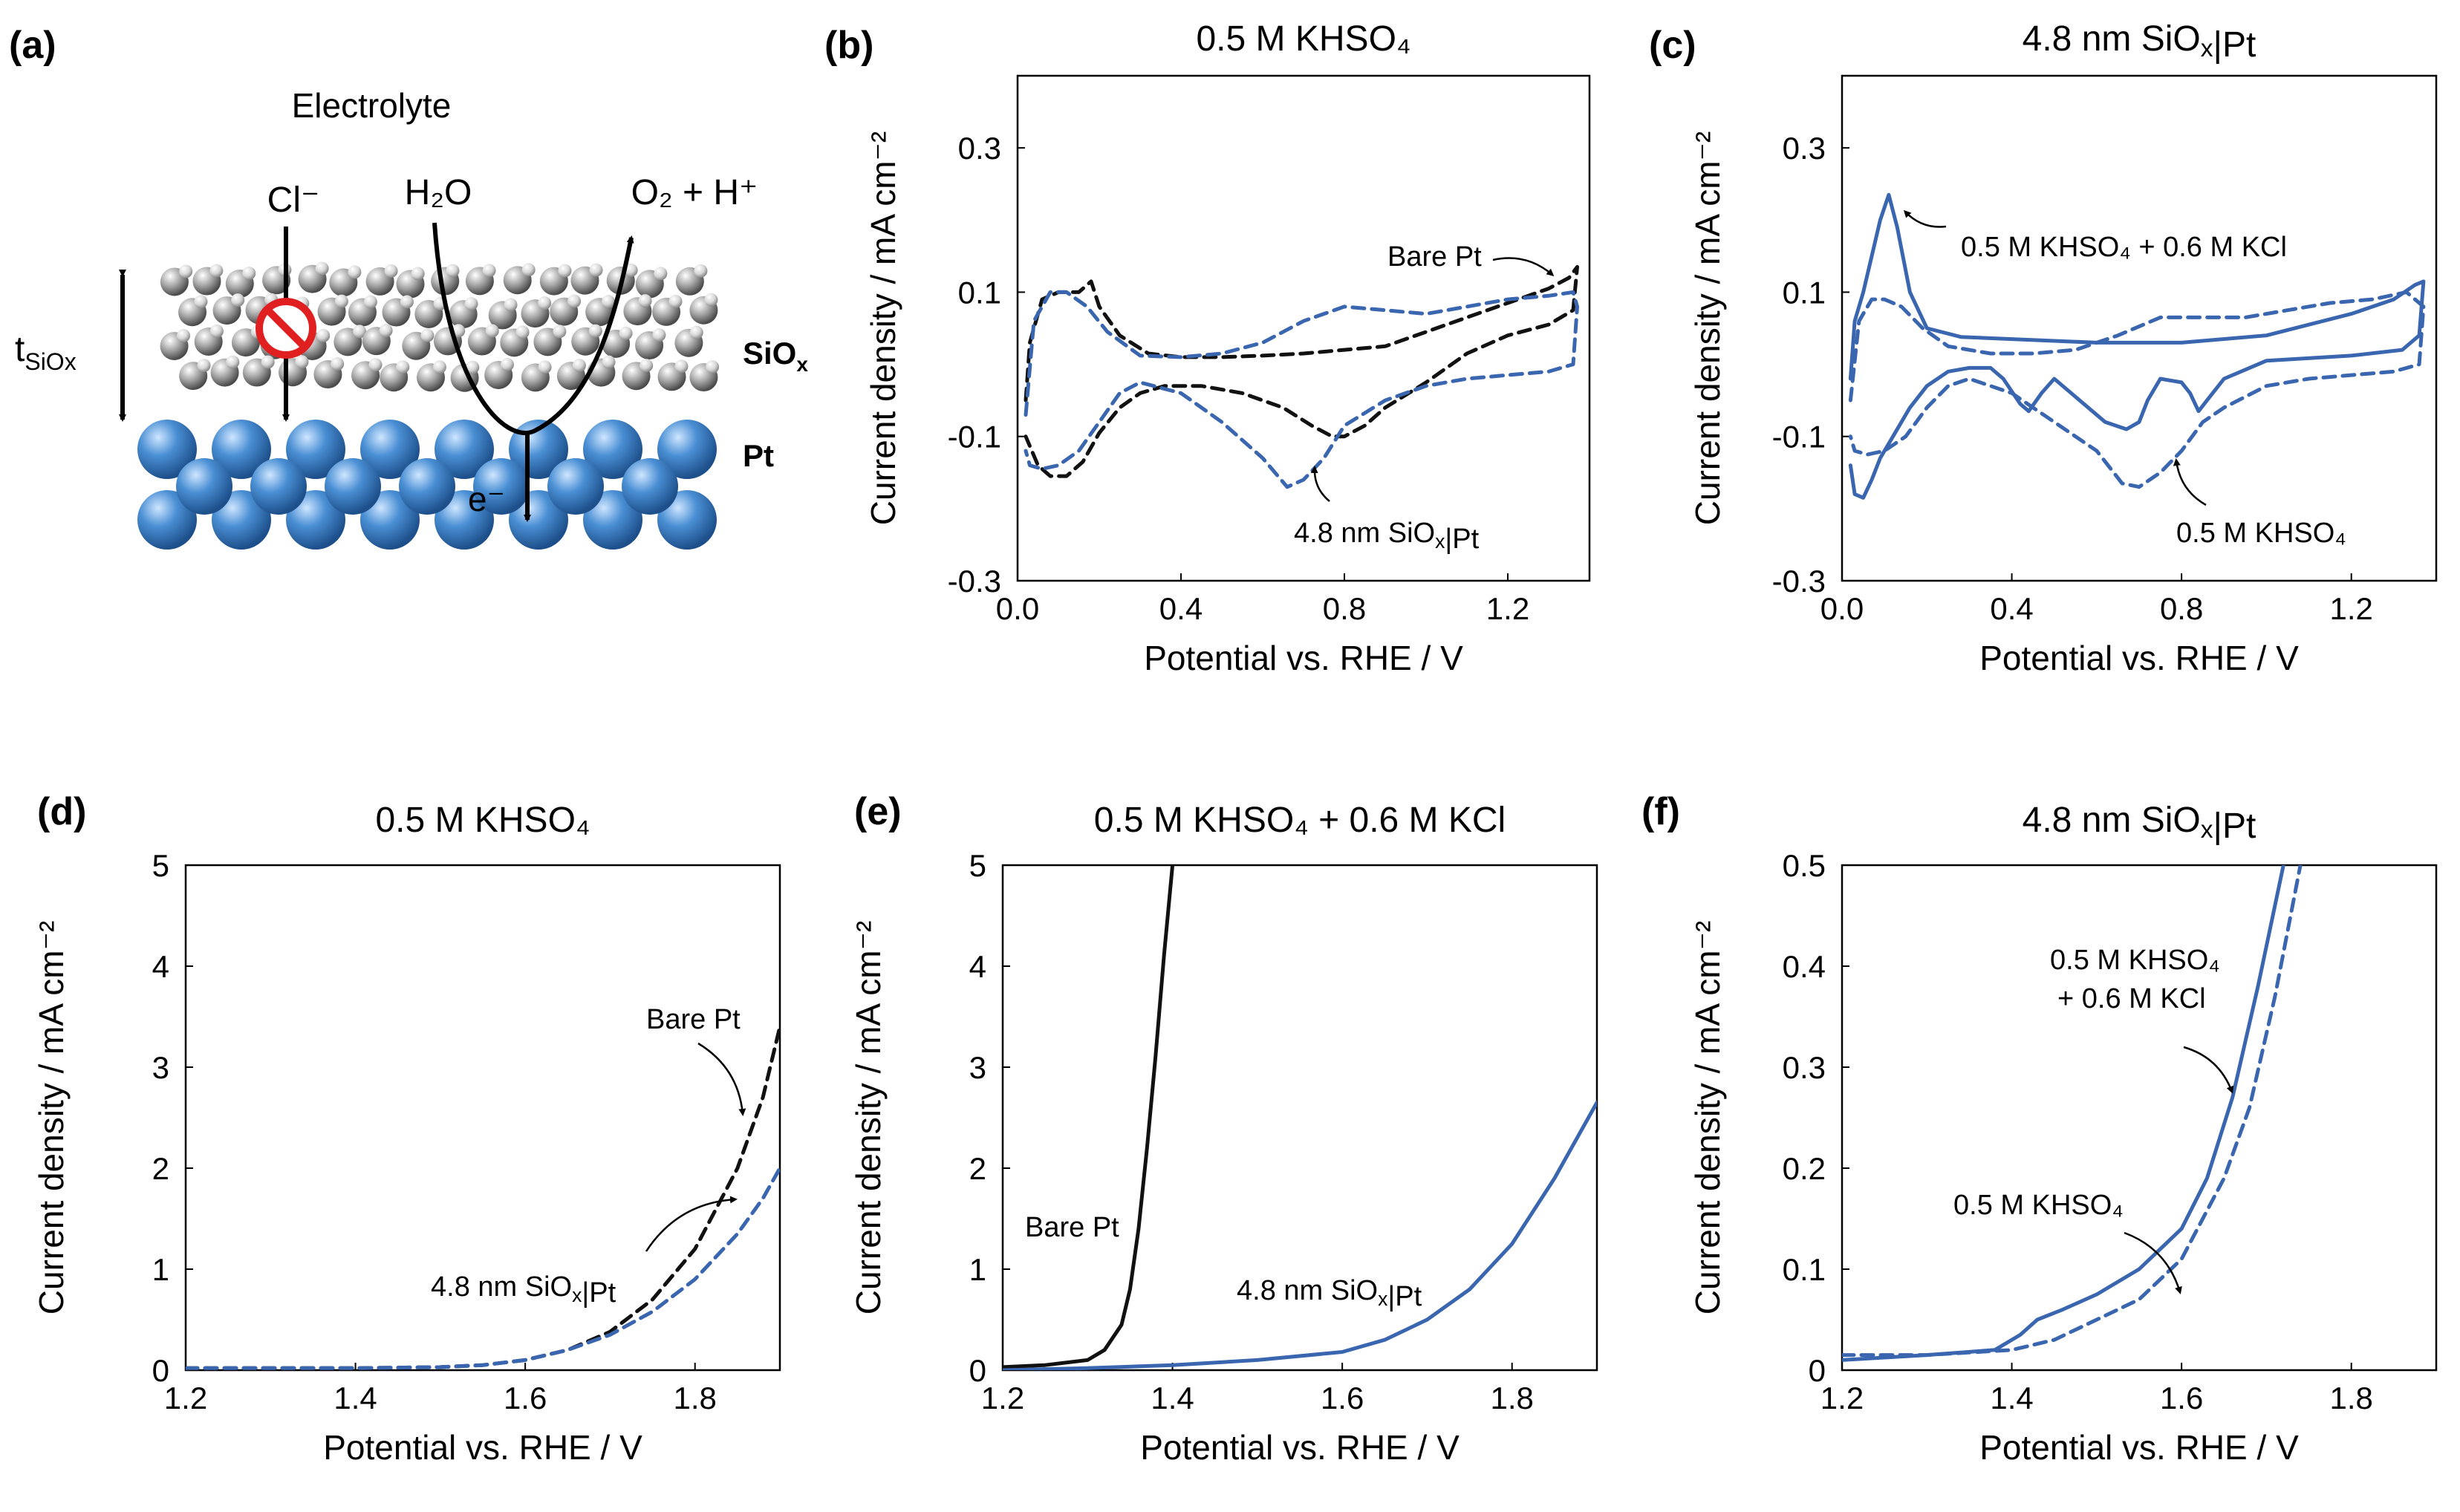  What do you see at coordinates (1661, 811) in the screenshot?
I see `panel-letter-f: (f)` at bounding box center [1661, 811].